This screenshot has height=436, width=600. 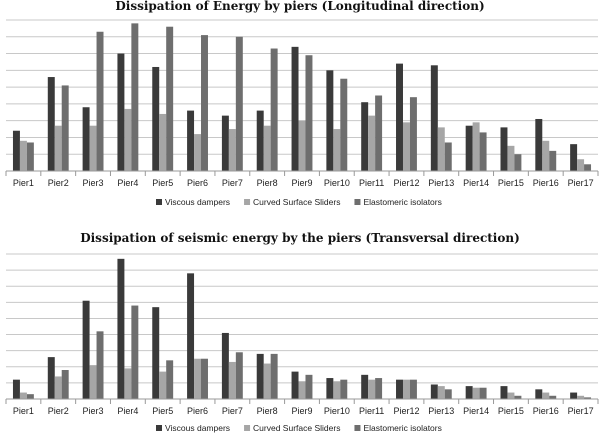 I want to click on bar-curved-surface-sliders-pier17, so click(x=581, y=397).